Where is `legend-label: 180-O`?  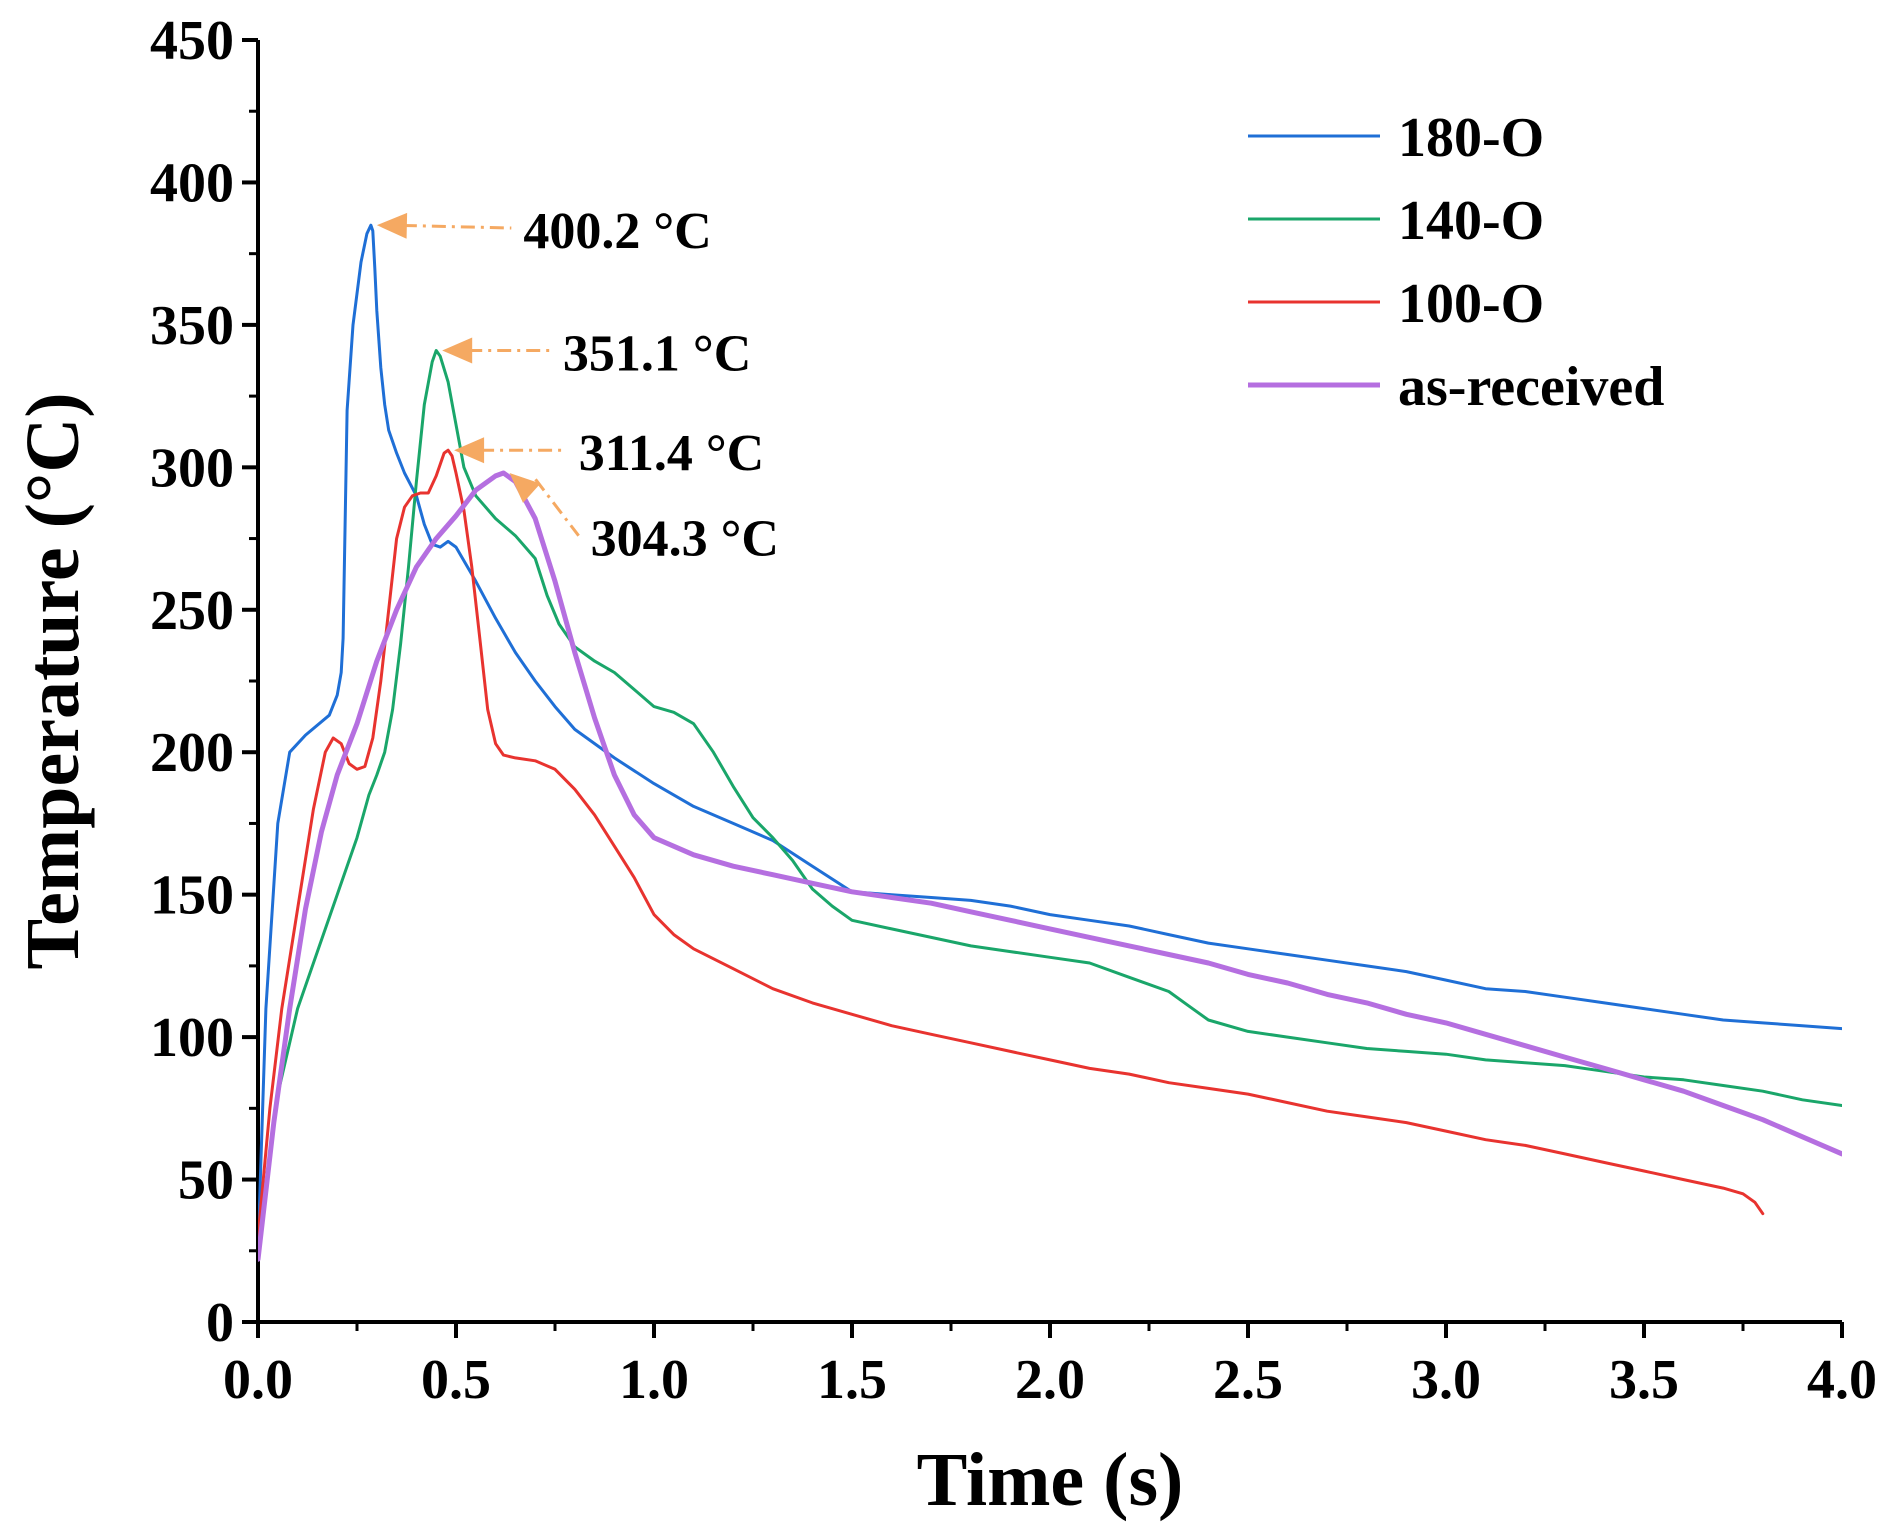 legend-label: 180-O is located at coordinates (1471, 138).